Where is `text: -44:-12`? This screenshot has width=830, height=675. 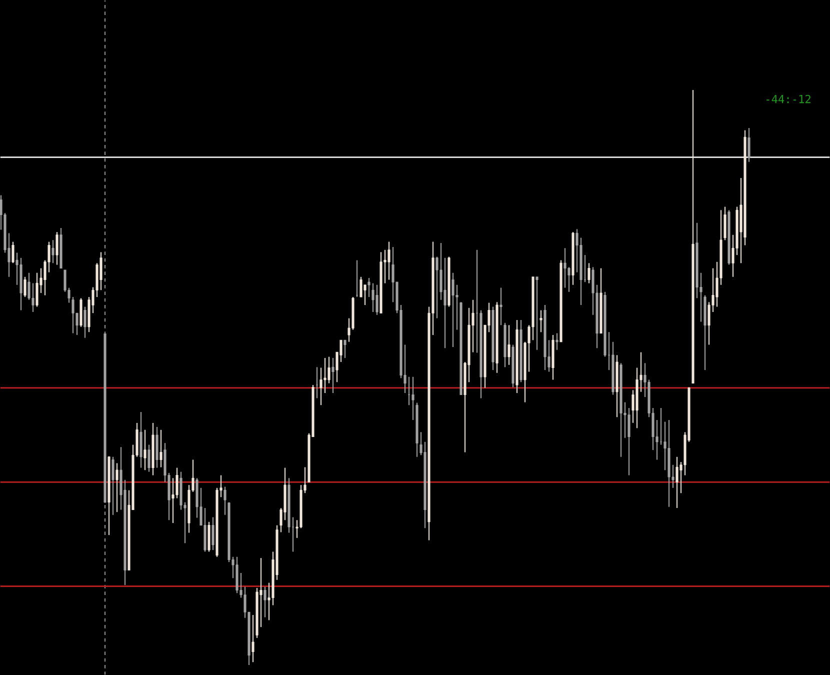 text: -44:-12 is located at coordinates (788, 99).